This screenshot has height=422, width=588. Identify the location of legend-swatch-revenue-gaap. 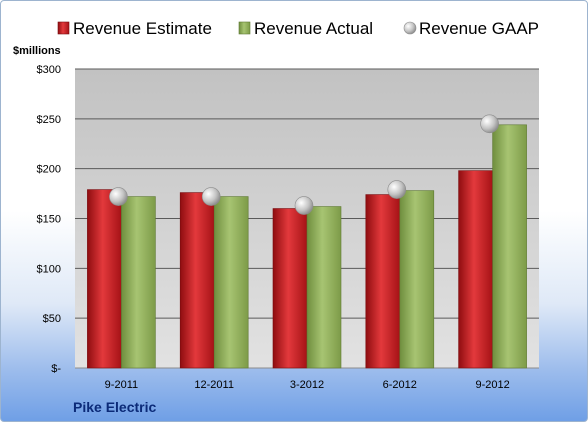
(410, 28).